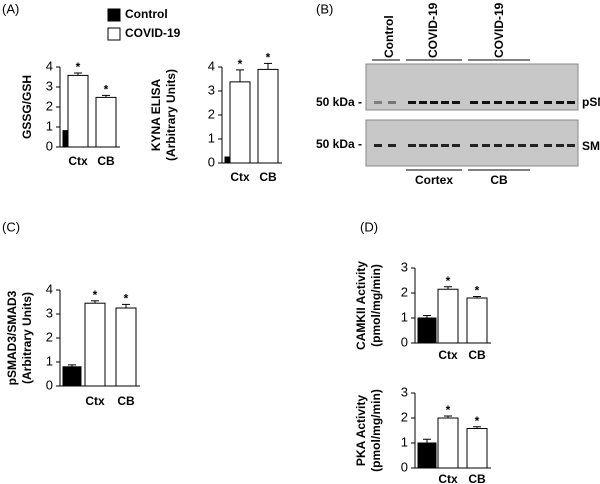 This screenshot has height=484, width=600. I want to click on group-label: CB, so click(499, 180).